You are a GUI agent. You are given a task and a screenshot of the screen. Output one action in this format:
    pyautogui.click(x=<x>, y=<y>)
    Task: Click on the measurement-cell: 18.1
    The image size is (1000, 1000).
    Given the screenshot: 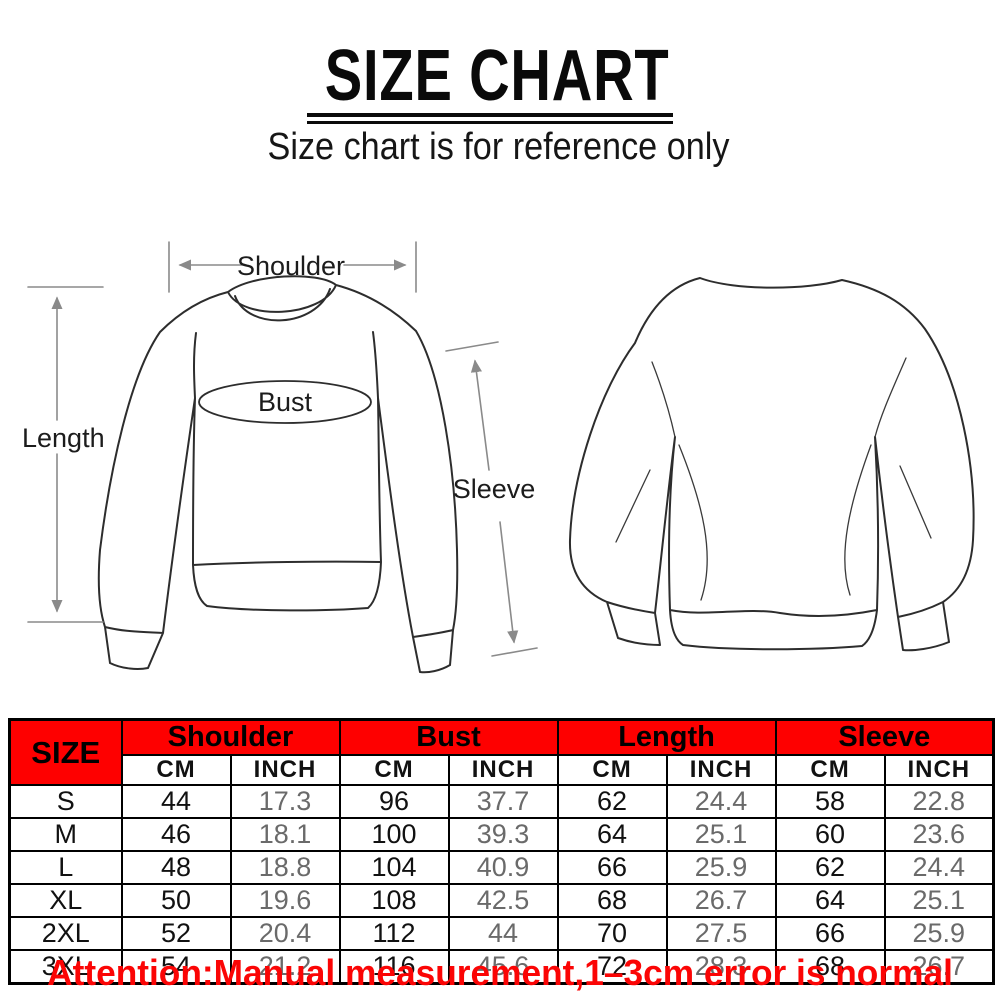 What is the action you would take?
    pyautogui.click(x=285, y=834)
    